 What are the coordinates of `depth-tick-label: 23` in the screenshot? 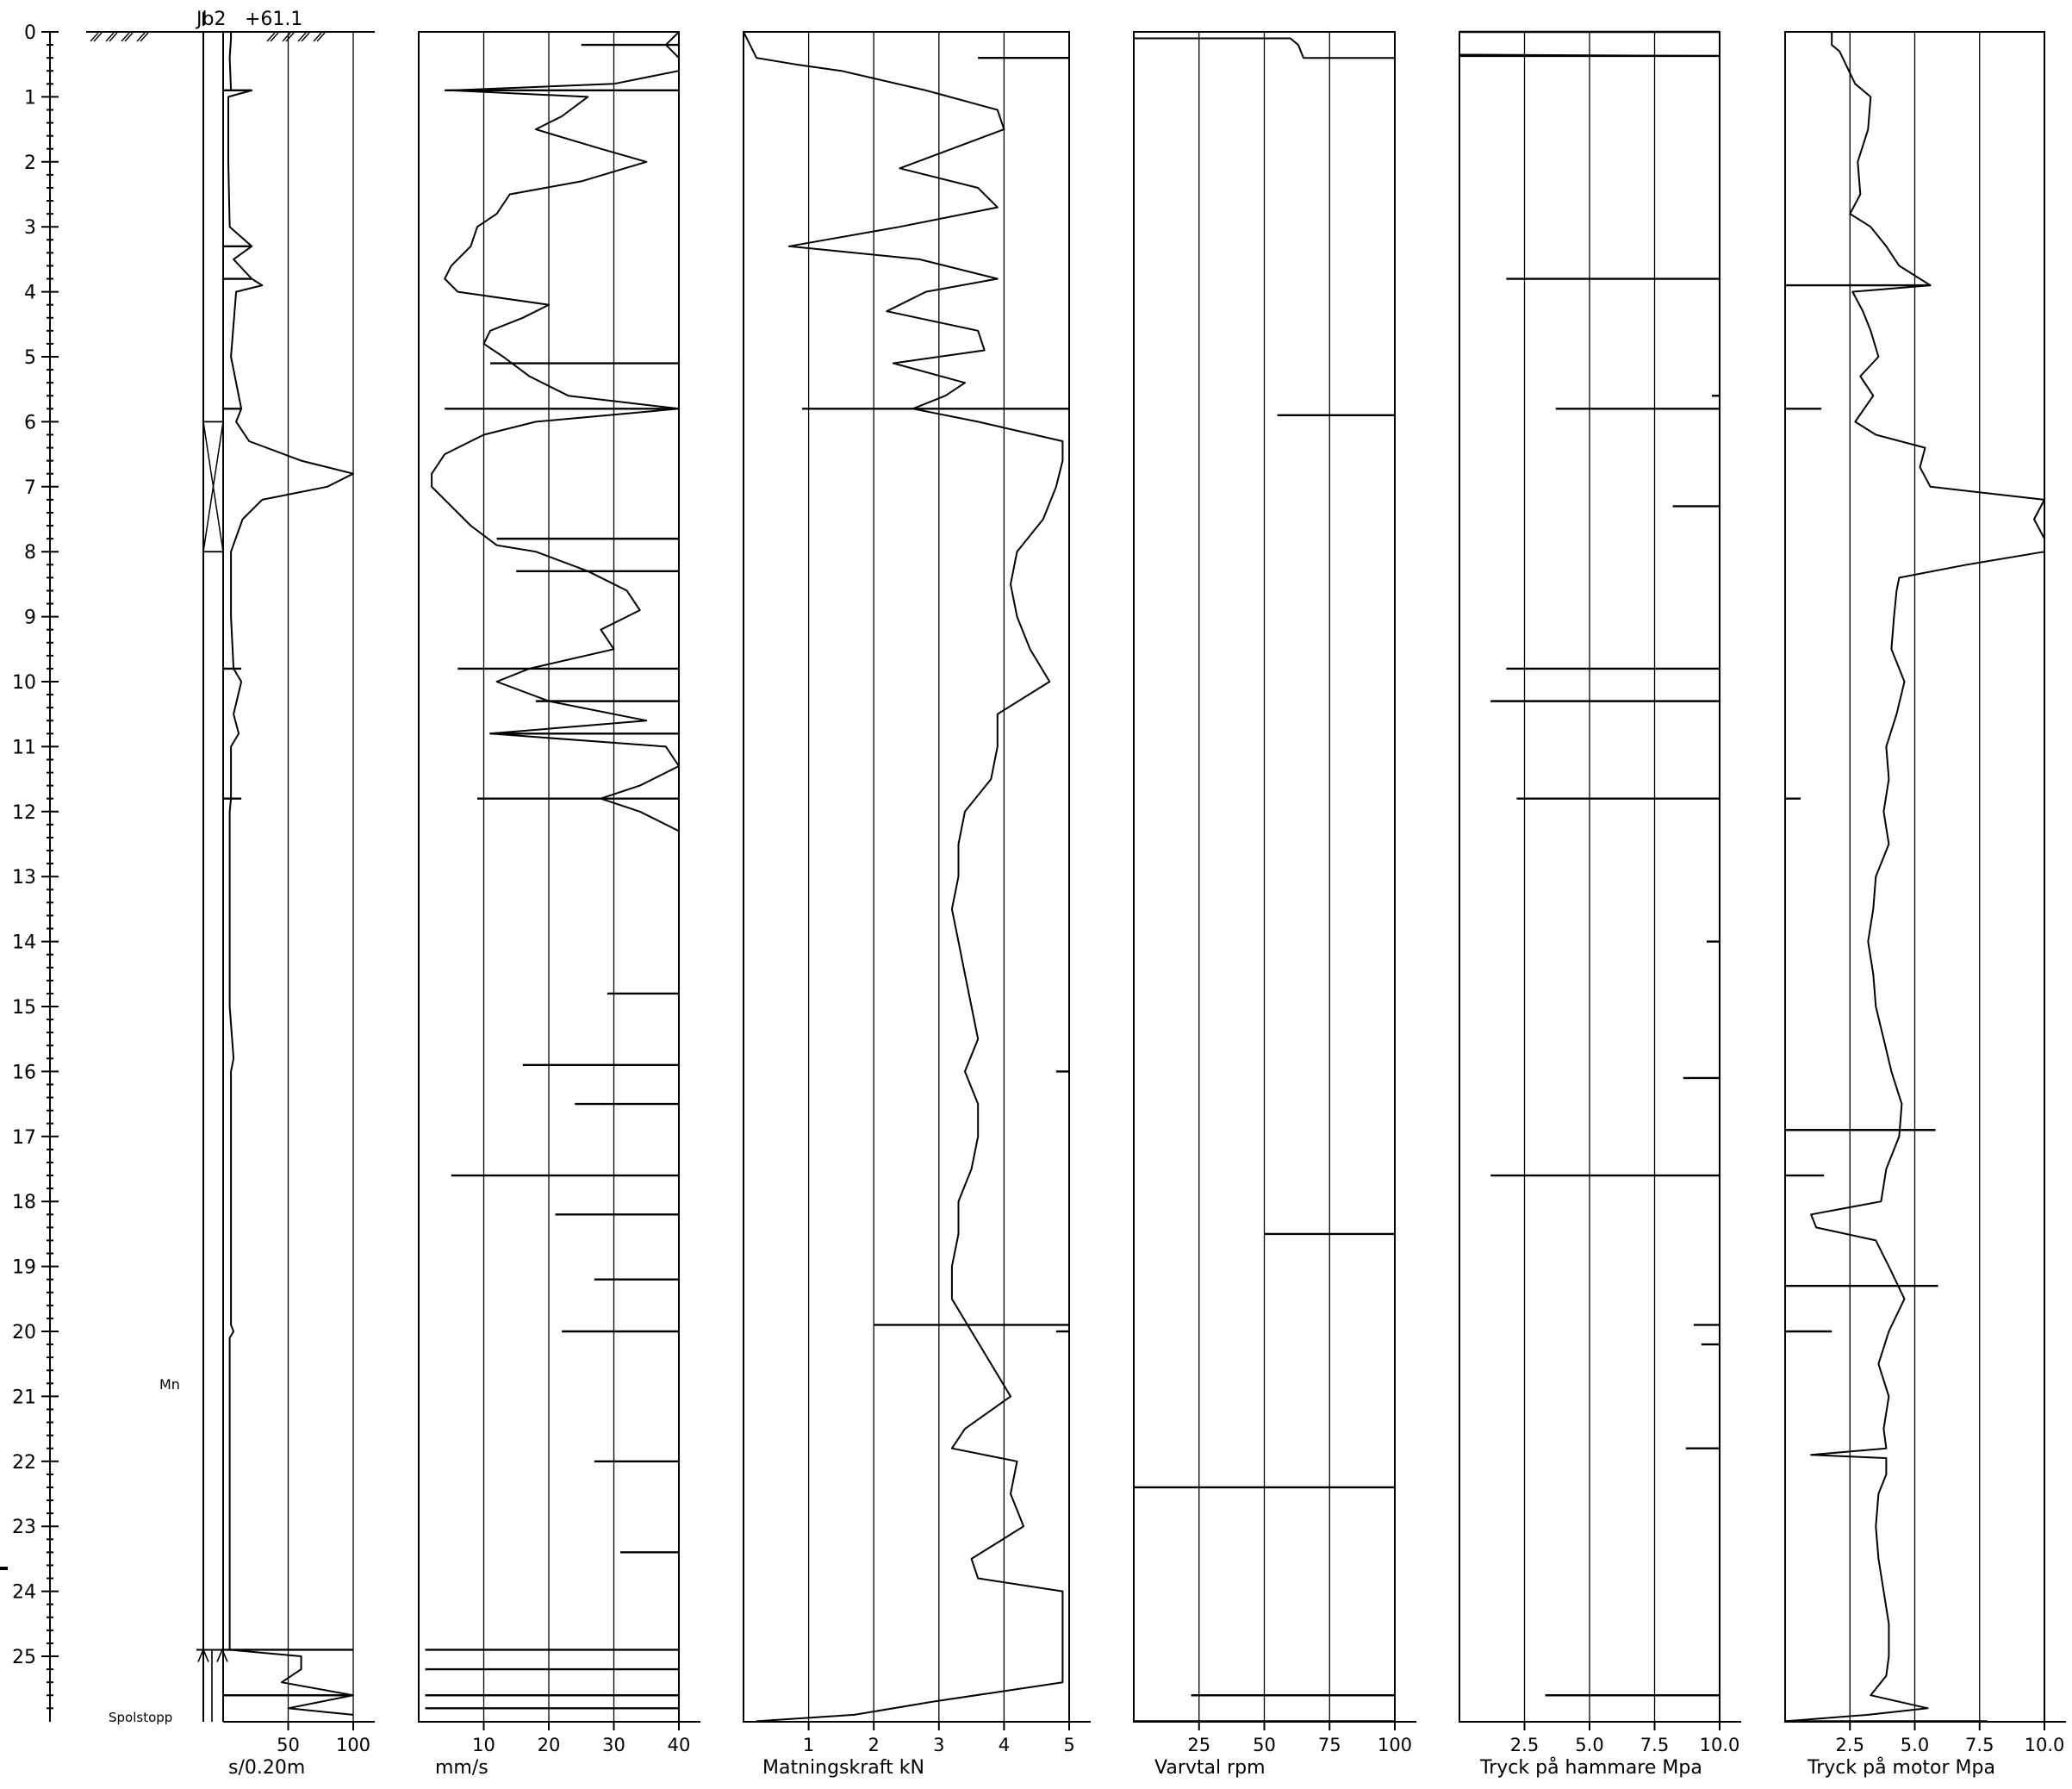 It's located at (24, 1527).